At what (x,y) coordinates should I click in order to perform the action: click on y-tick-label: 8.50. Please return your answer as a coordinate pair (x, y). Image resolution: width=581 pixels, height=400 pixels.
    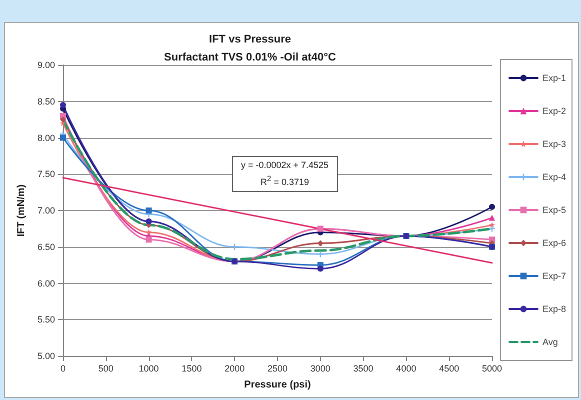
    Looking at the image, I should click on (46, 101).